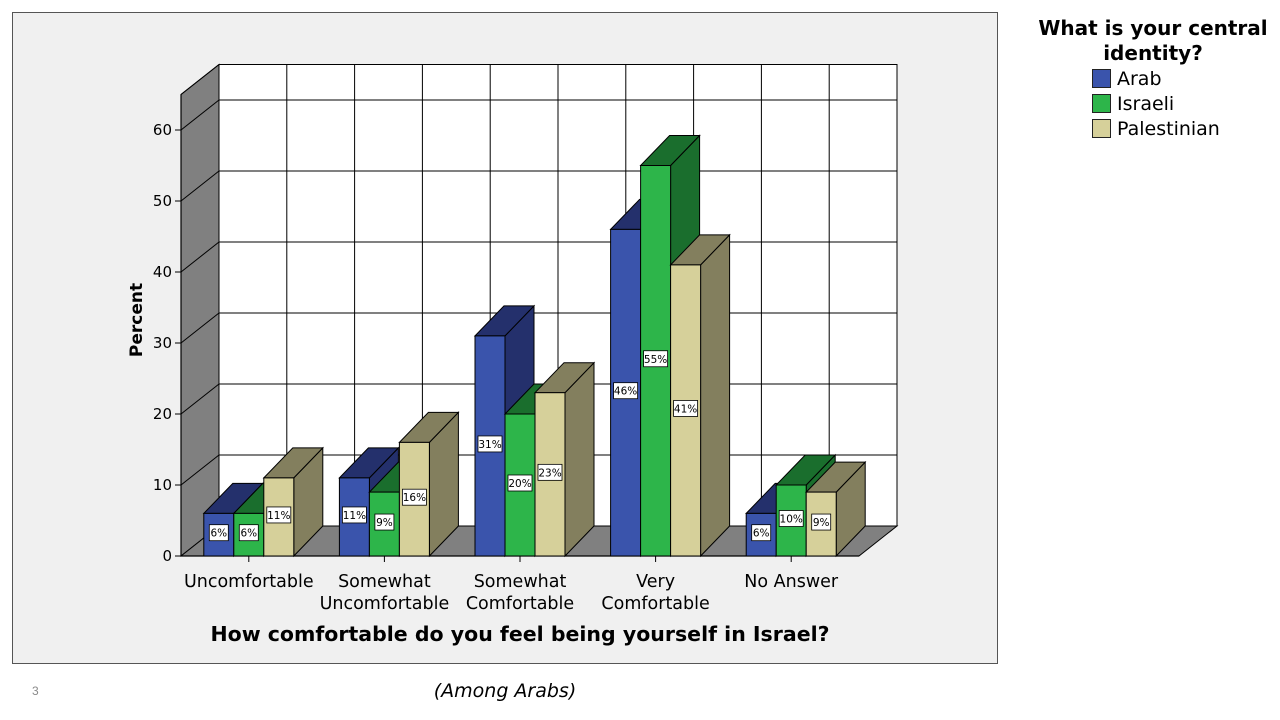 This screenshot has height=720, width=1280. Describe the element at coordinates (162, 130) in the screenshot. I see `y-tick-label: 60` at that location.